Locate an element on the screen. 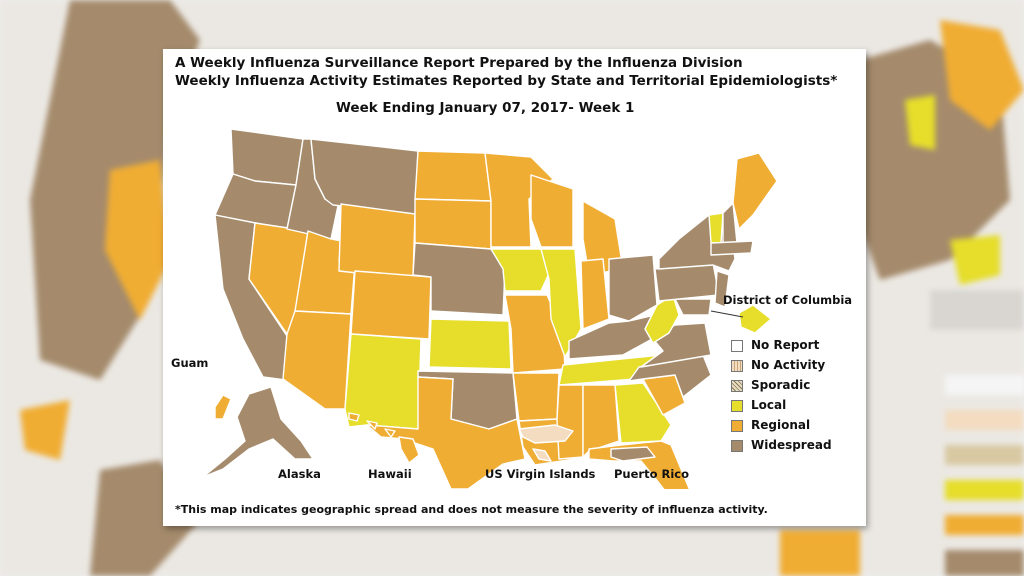  week-label: Week Ending January 07, 2017- Week 1 is located at coordinates (485, 108).